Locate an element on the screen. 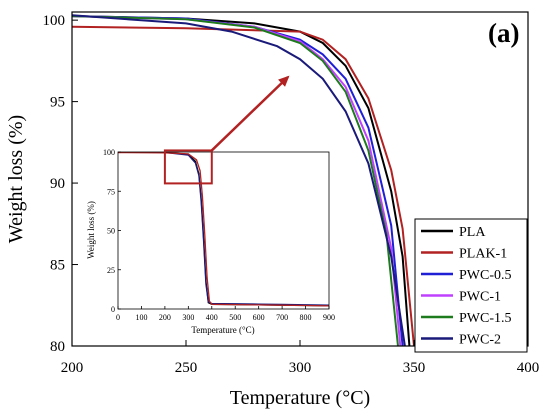  legend-entry: PWC-1 is located at coordinates (480, 297).